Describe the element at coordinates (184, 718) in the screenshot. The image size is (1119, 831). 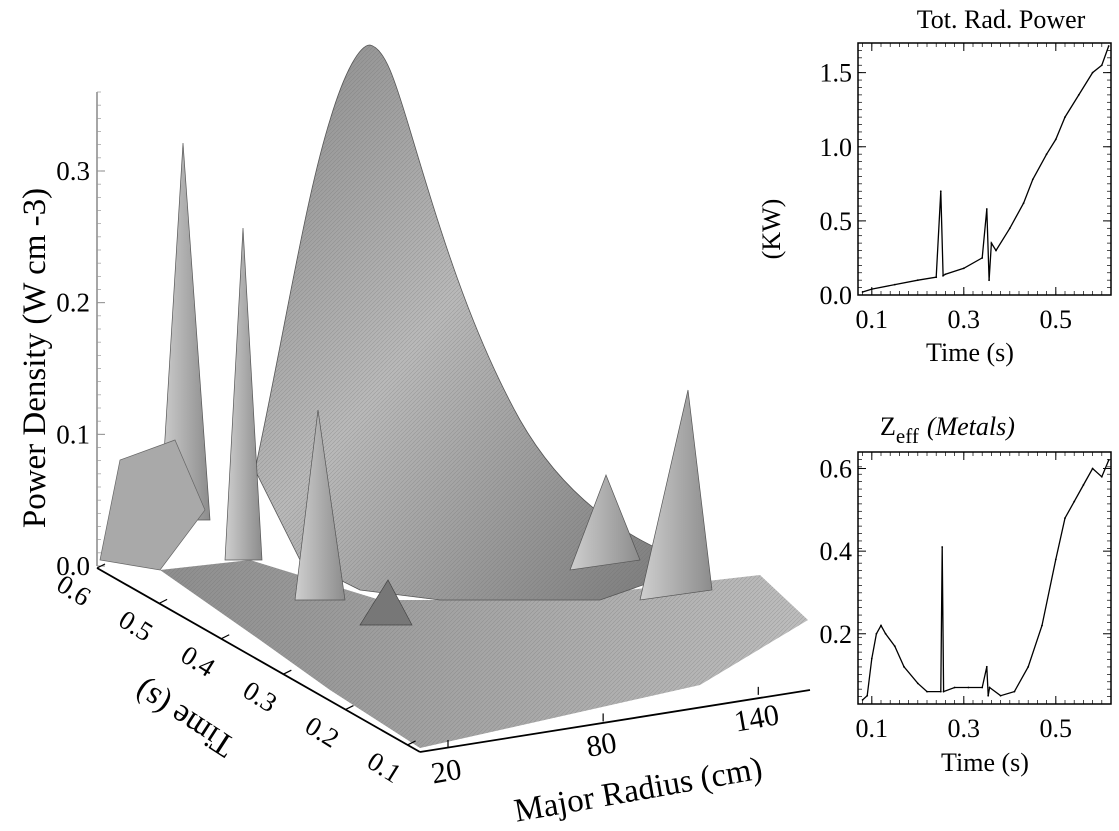
I see `time-axis-label: Time (s)` at that location.